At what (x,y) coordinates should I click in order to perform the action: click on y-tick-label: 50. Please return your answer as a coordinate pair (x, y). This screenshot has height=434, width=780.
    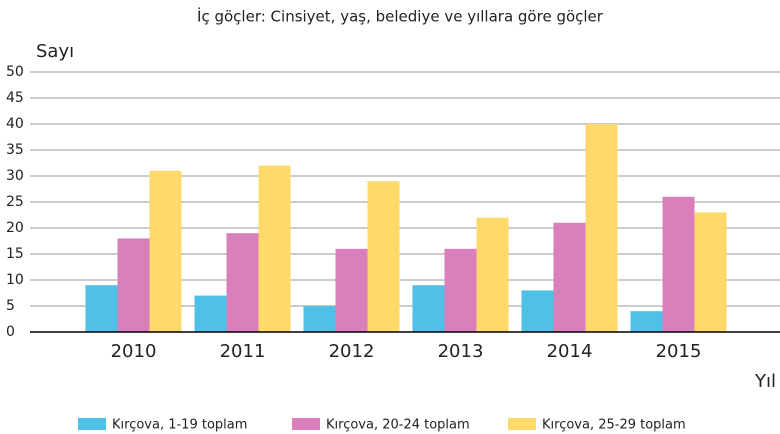
    Looking at the image, I should click on (15, 72).